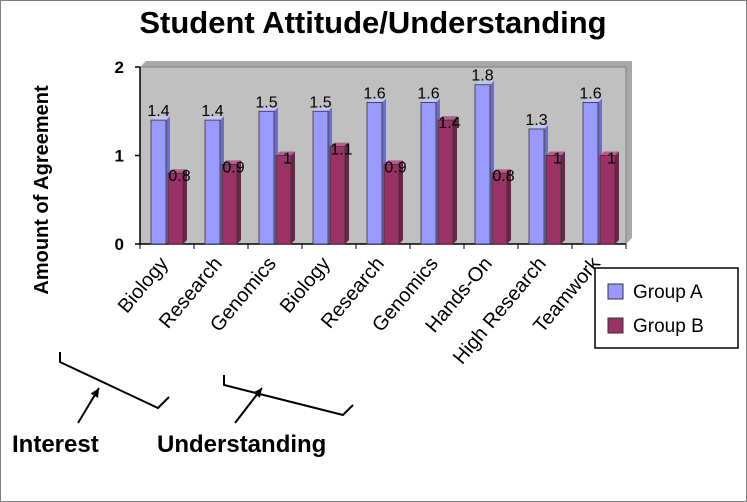 The height and width of the screenshot is (502, 747). What do you see at coordinates (42, 190) in the screenshot?
I see `y-axis-title: Amount of Agreement` at bounding box center [42, 190].